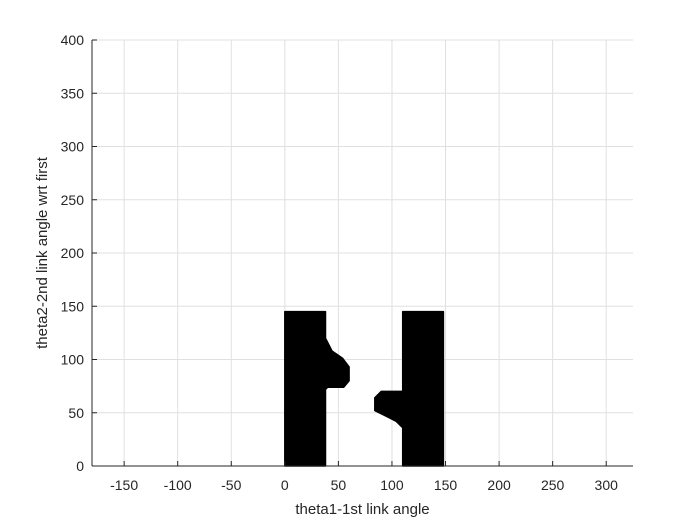  Describe the element at coordinates (73, 200) in the screenshot. I see `y-tick-label: 250` at that location.